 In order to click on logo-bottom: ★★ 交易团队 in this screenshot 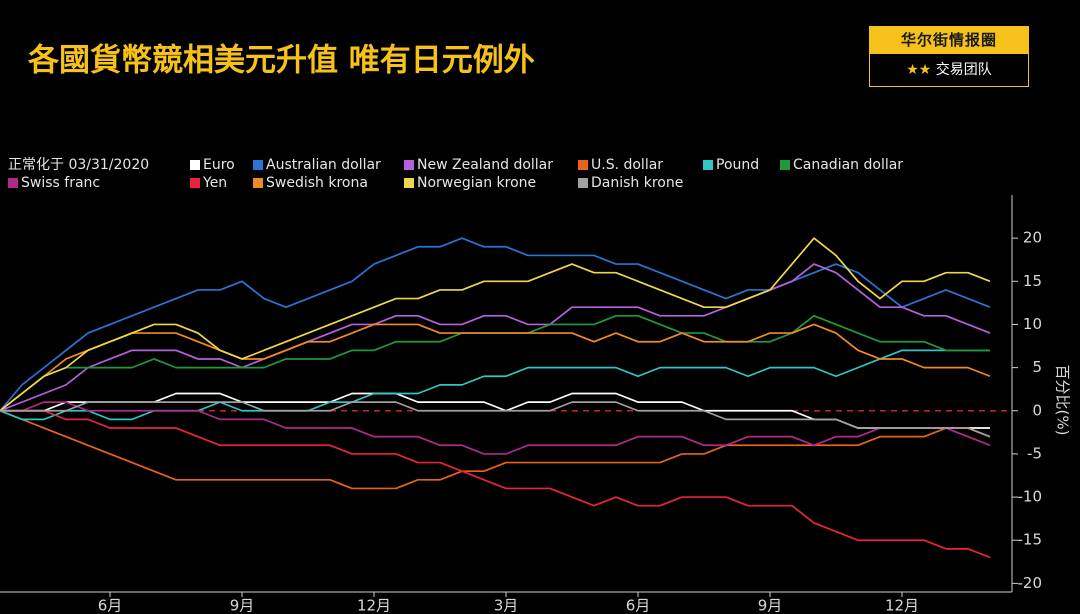, I will do `click(949, 70)`.